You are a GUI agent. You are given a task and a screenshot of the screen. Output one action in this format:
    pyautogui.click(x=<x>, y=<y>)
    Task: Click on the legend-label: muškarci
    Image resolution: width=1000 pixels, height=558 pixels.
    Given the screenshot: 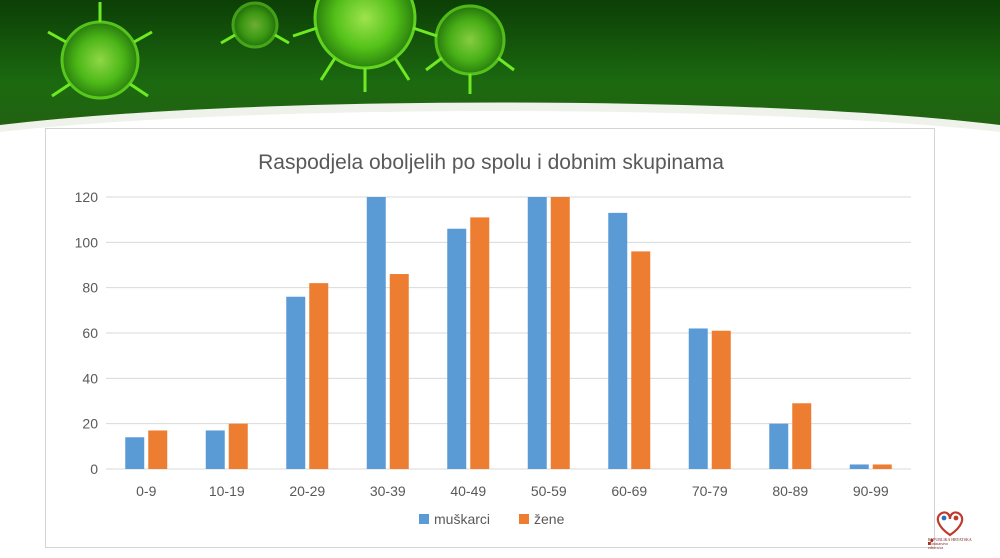 What is the action you would take?
    pyautogui.click(x=462, y=519)
    